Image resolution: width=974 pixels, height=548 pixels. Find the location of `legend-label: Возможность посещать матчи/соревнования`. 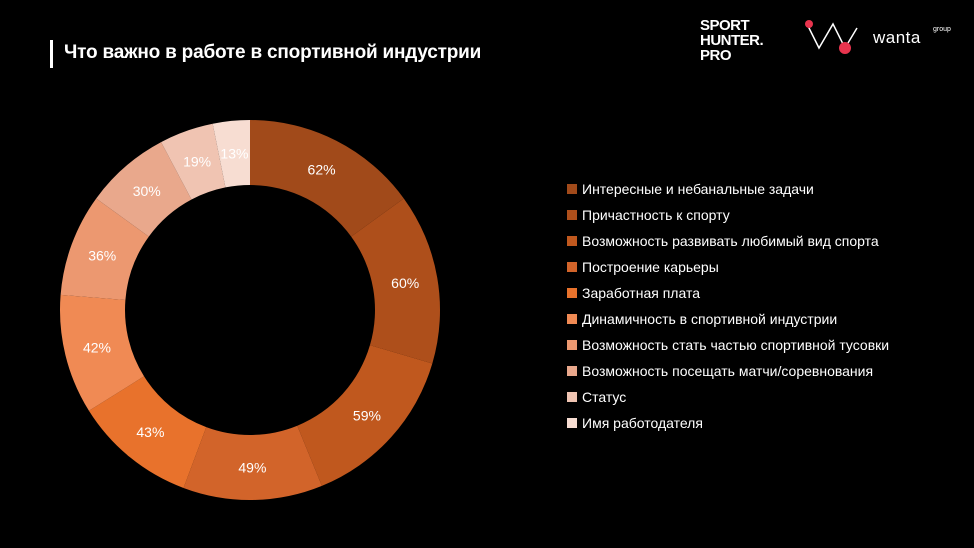

legend-label: Возможность посещать матчи/соревнования is located at coordinates (728, 371).